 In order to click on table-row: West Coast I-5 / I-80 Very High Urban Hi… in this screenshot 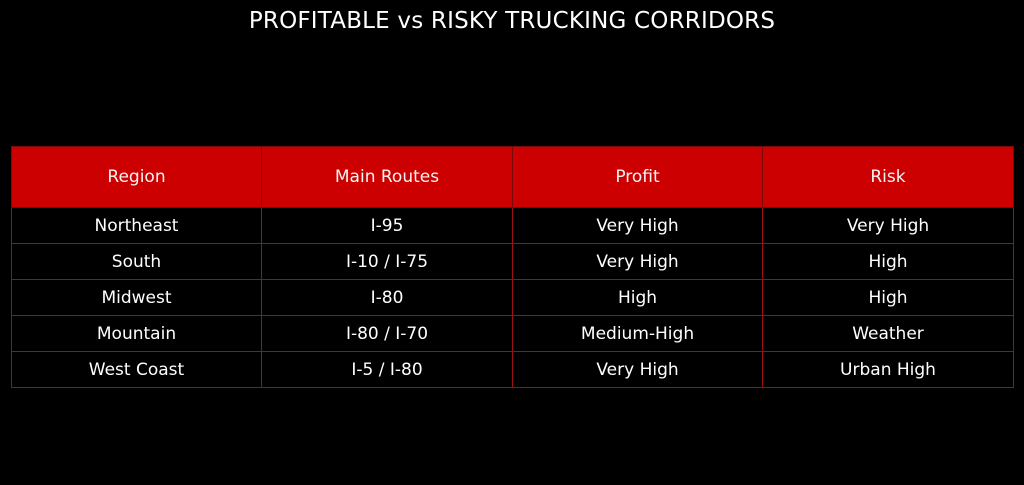, I will do `click(512, 369)`.